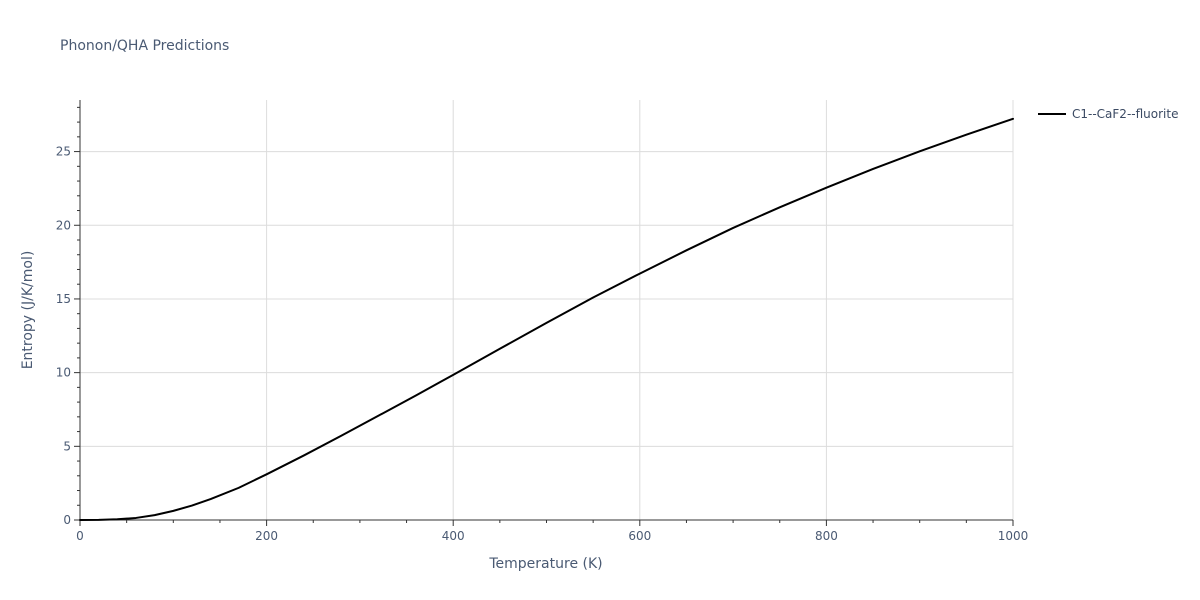 The image size is (1200, 600). What do you see at coordinates (1013, 536) in the screenshot?
I see `x-tick-label: 1000` at bounding box center [1013, 536].